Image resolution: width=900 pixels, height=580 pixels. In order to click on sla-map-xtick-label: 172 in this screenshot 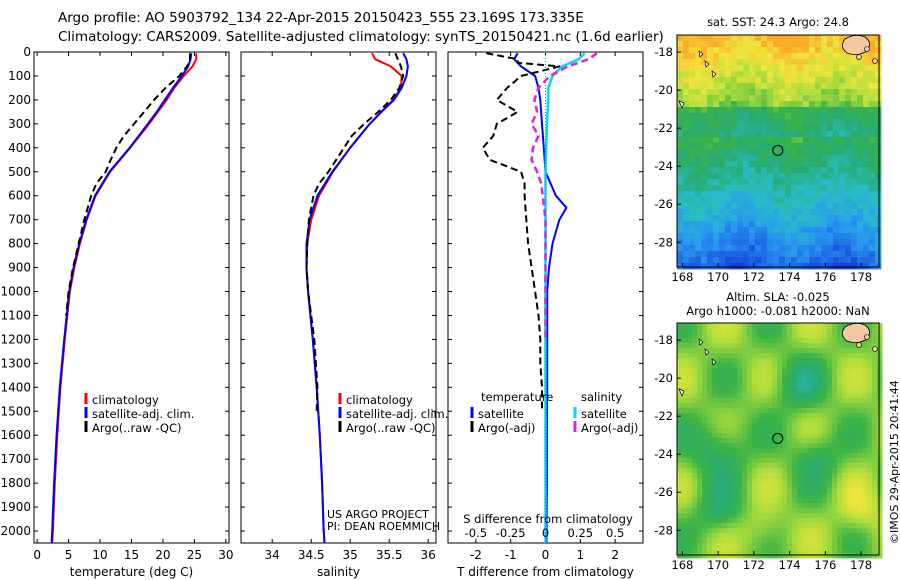, I will do `click(754, 565)`.